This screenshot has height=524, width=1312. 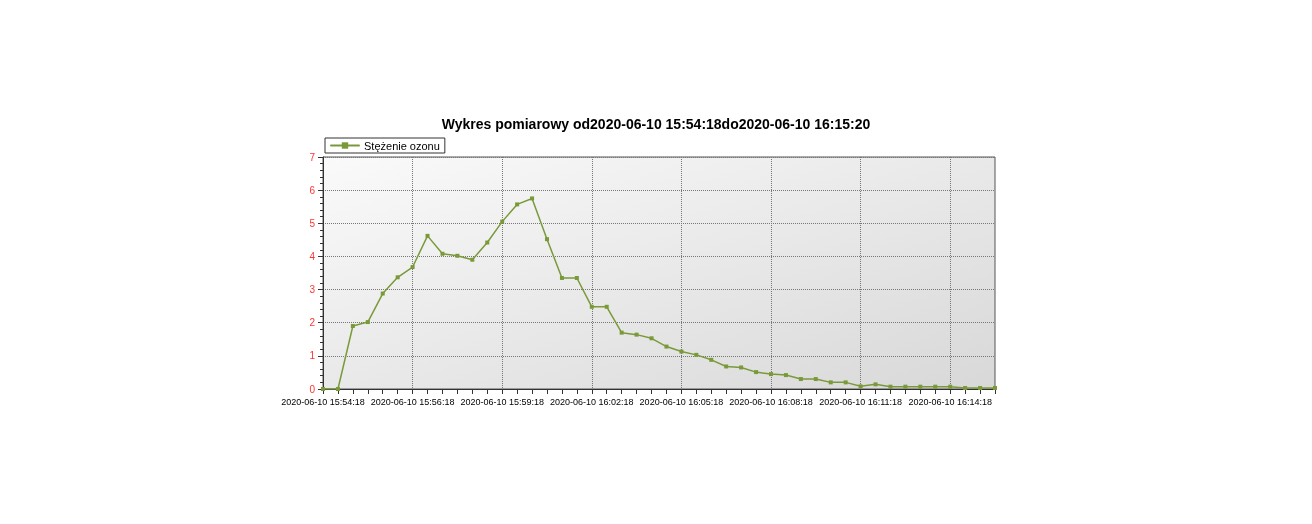 What do you see at coordinates (681, 401) in the screenshot?
I see `x-tick-label: 2020-06-10 16:05:18` at bounding box center [681, 401].